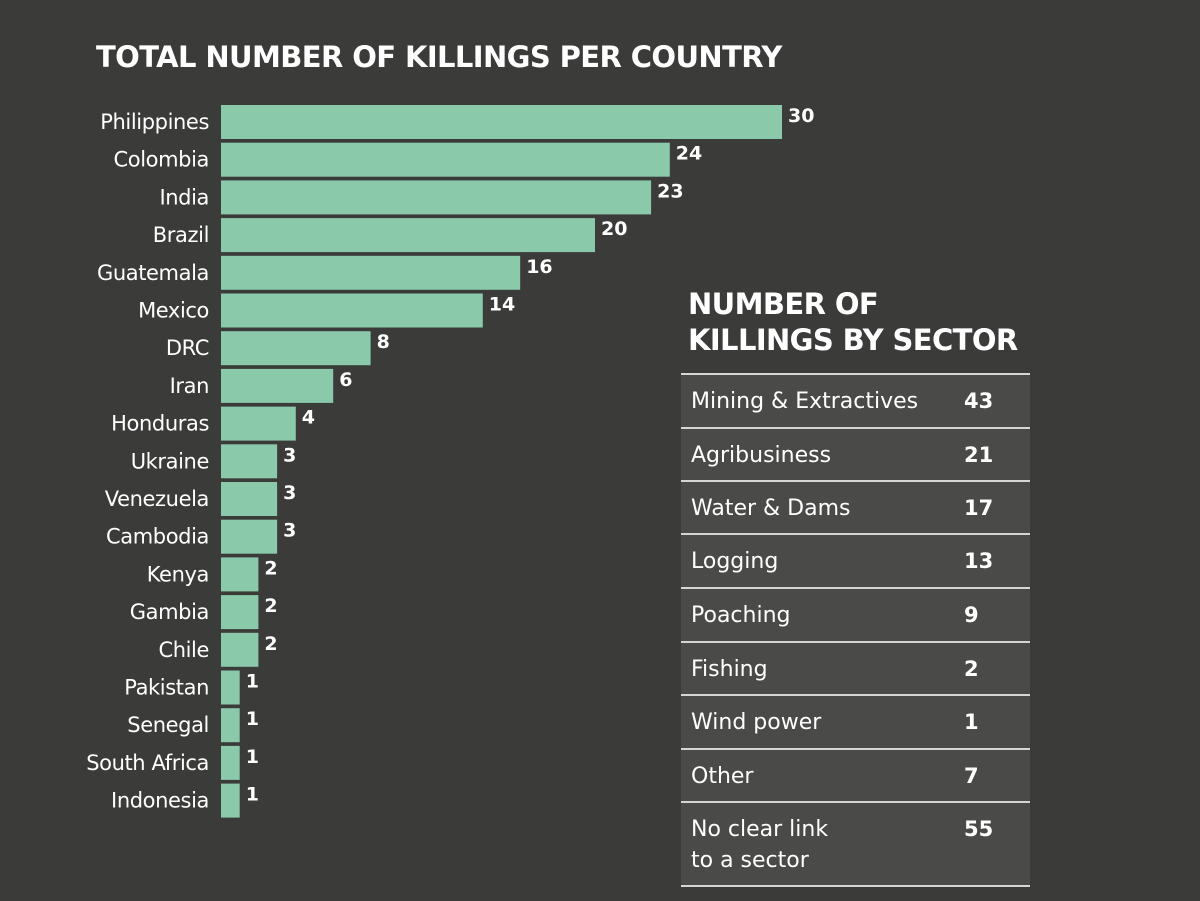  Describe the element at coordinates (189, 386) in the screenshot. I see `category-label: Iran` at that location.